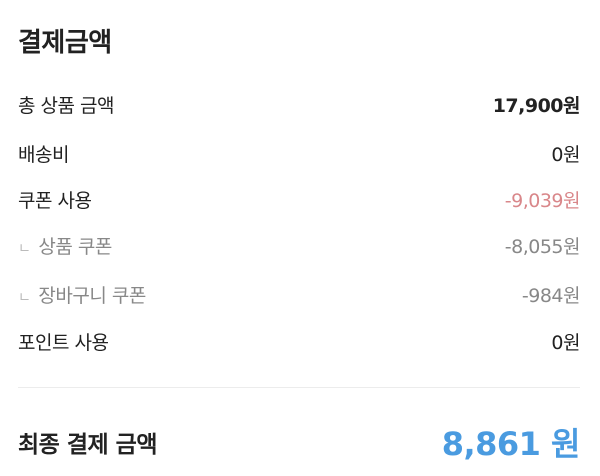  I want to click on row-value: -9,039원, so click(542, 200).